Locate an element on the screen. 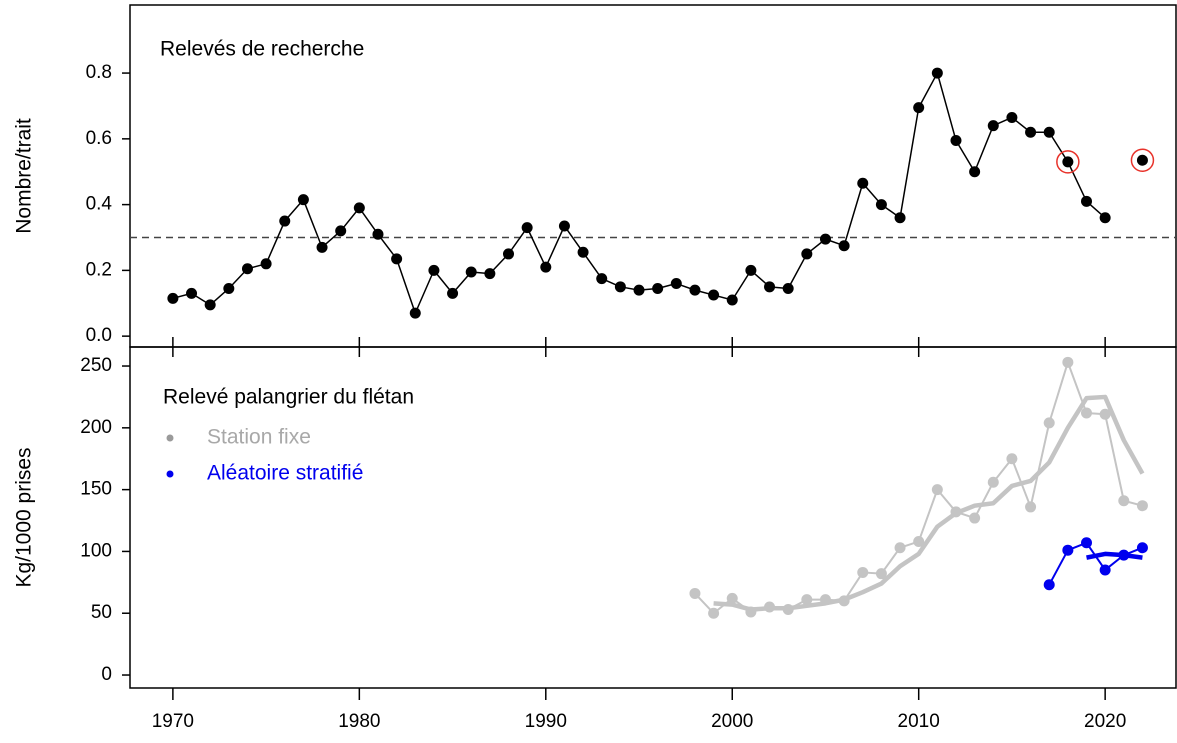 The height and width of the screenshot is (743, 1177). y-tick-label: 0.6 is located at coordinates (99, 138).